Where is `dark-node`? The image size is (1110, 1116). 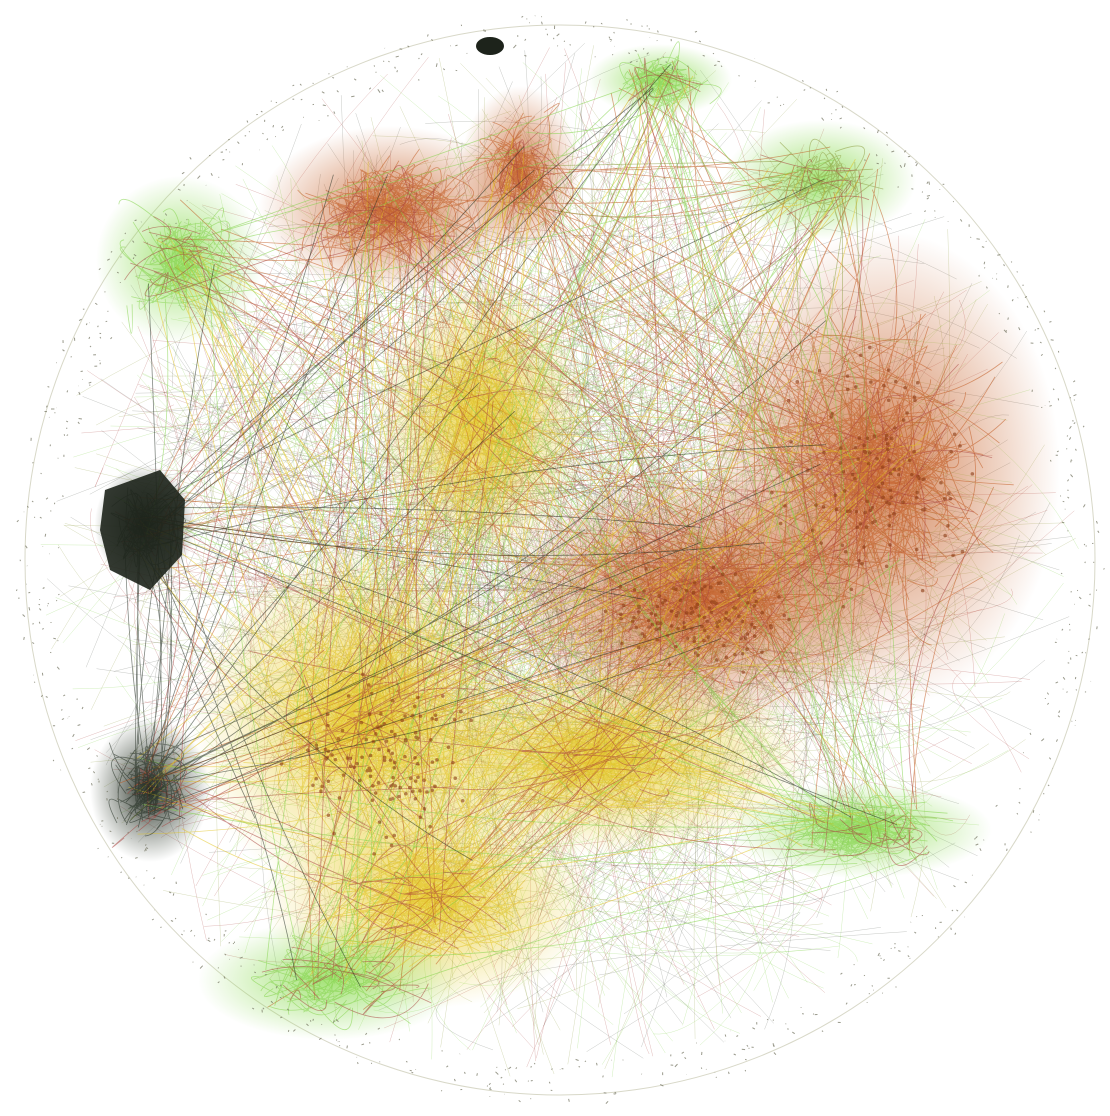
dark-node is located at coordinates (490, 46).